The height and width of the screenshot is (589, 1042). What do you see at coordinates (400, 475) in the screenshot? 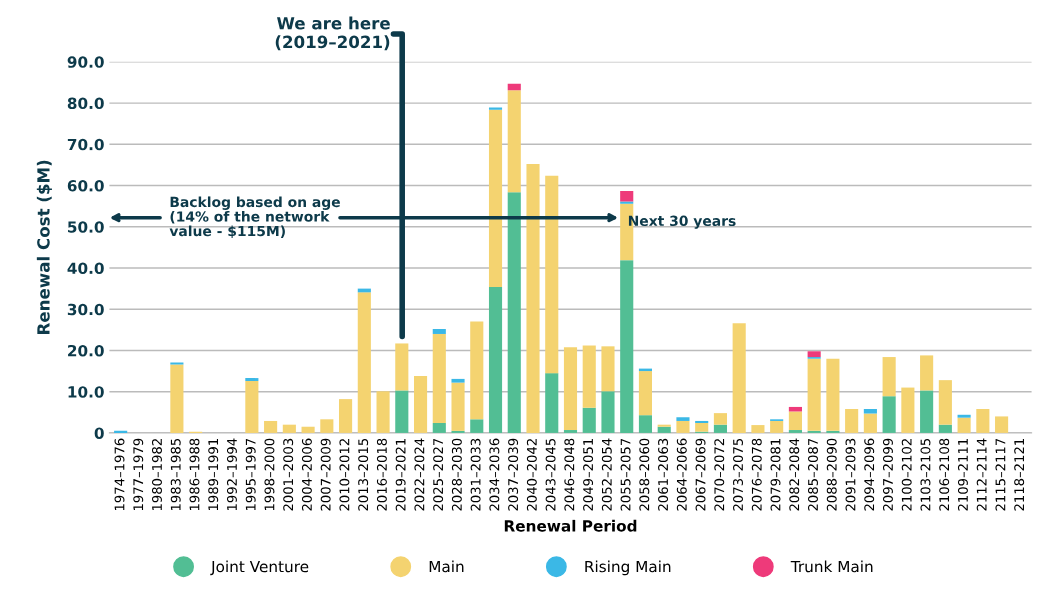
I see `x-tick-label: 2019–2021` at bounding box center [400, 475].